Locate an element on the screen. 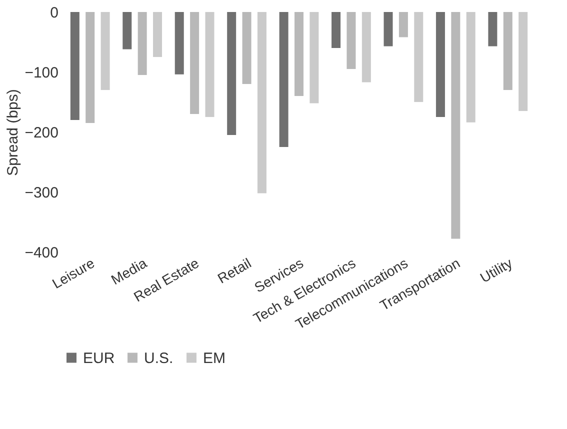 Image resolution: width=567 pixels, height=429 pixels. y-tick-label: 0 is located at coordinates (54, 13).